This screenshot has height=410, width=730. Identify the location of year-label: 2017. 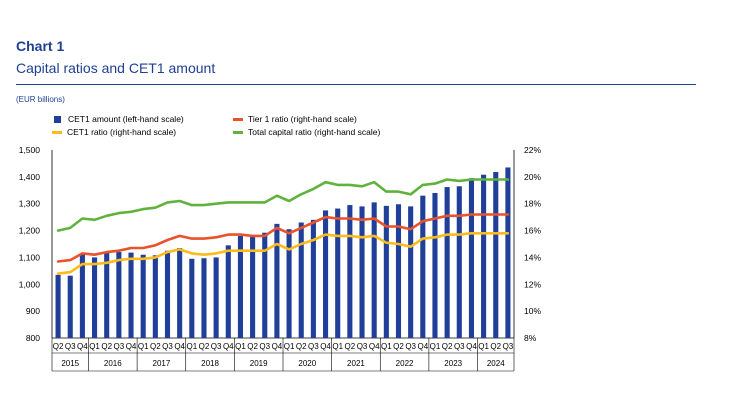
(162, 363).